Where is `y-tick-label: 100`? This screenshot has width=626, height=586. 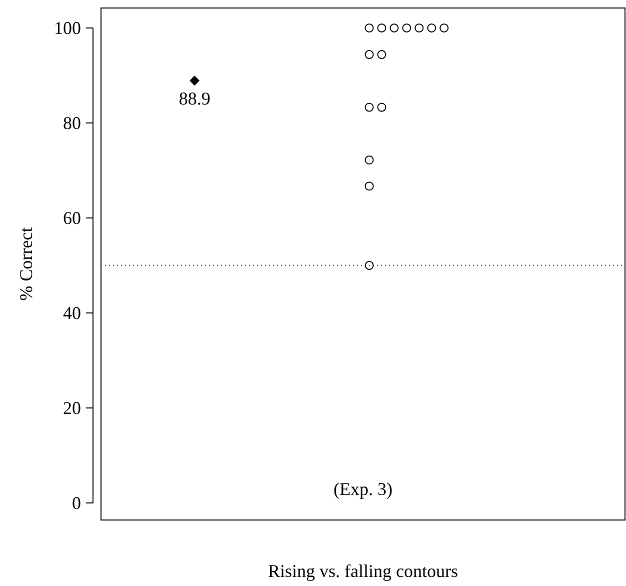 y-tick-label: 100 is located at coordinates (67, 28).